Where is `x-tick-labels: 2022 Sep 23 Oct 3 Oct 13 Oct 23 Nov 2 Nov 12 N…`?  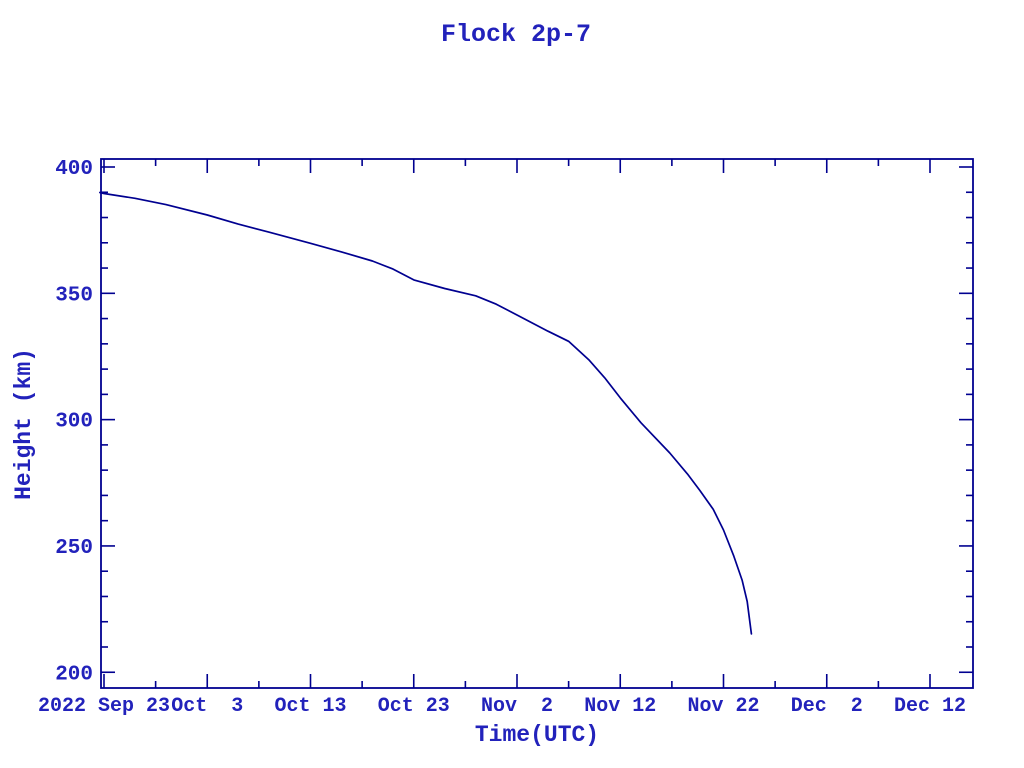 x-tick-labels: 2022 Sep 23 Oct 3 Oct 13 Oct 23 Nov 2 Nov 12 N… is located at coordinates (502, 706).